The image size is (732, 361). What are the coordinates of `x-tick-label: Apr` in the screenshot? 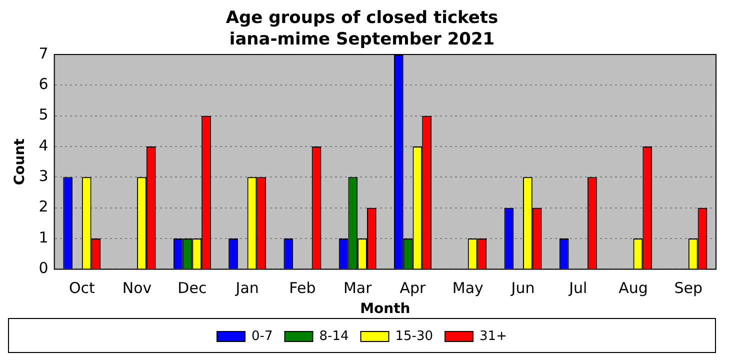 It's located at (413, 288).